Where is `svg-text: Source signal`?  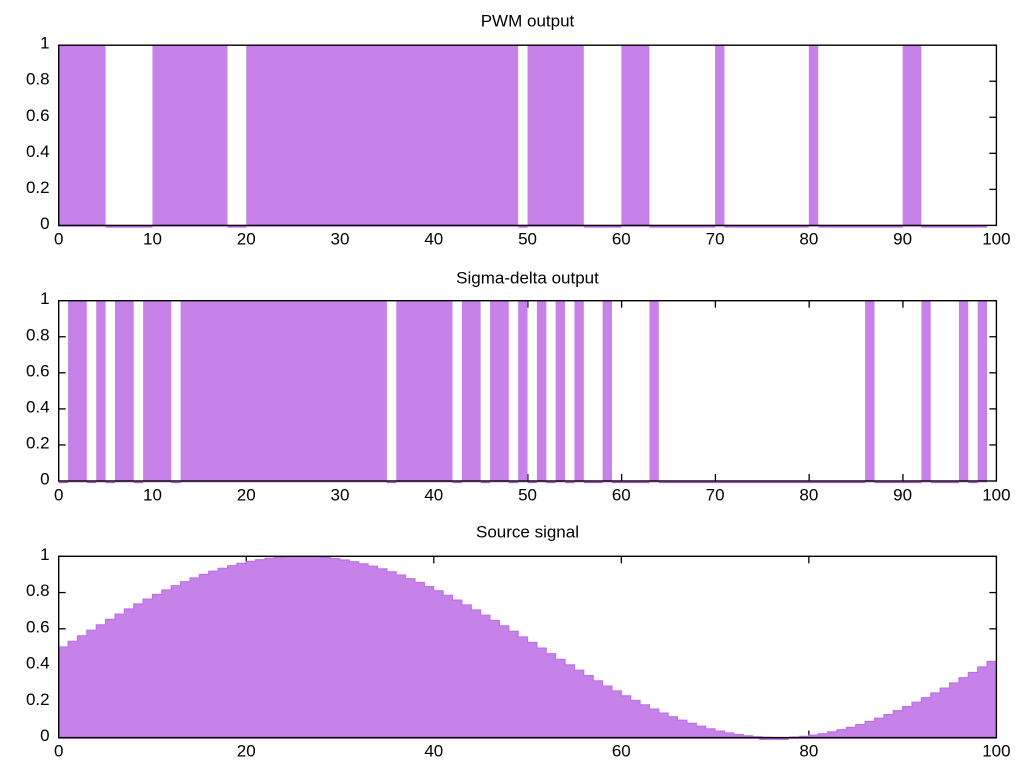 svg-text: Source signal is located at coordinates (527, 532).